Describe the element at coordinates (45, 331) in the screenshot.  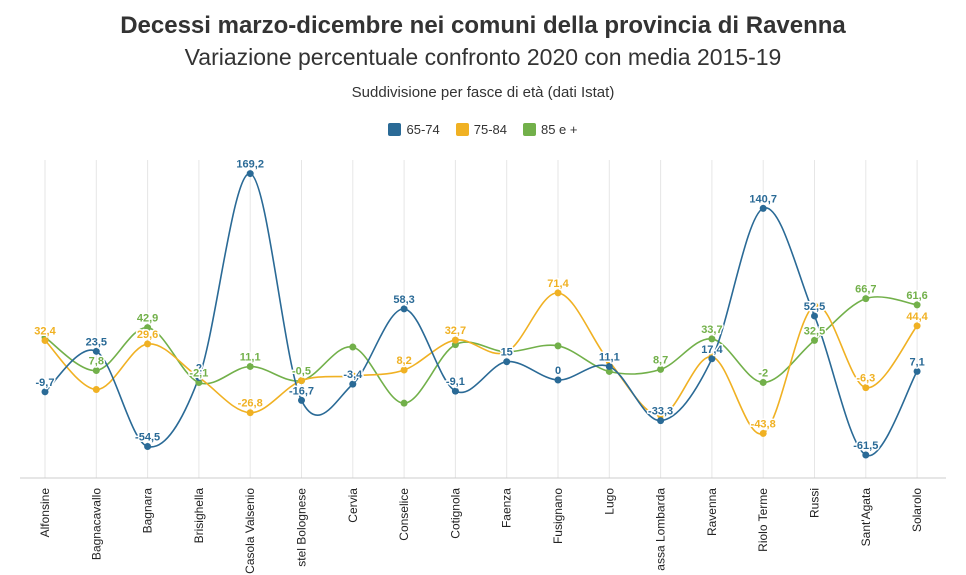
I see `data-label-75-84: 32,4` at that location.